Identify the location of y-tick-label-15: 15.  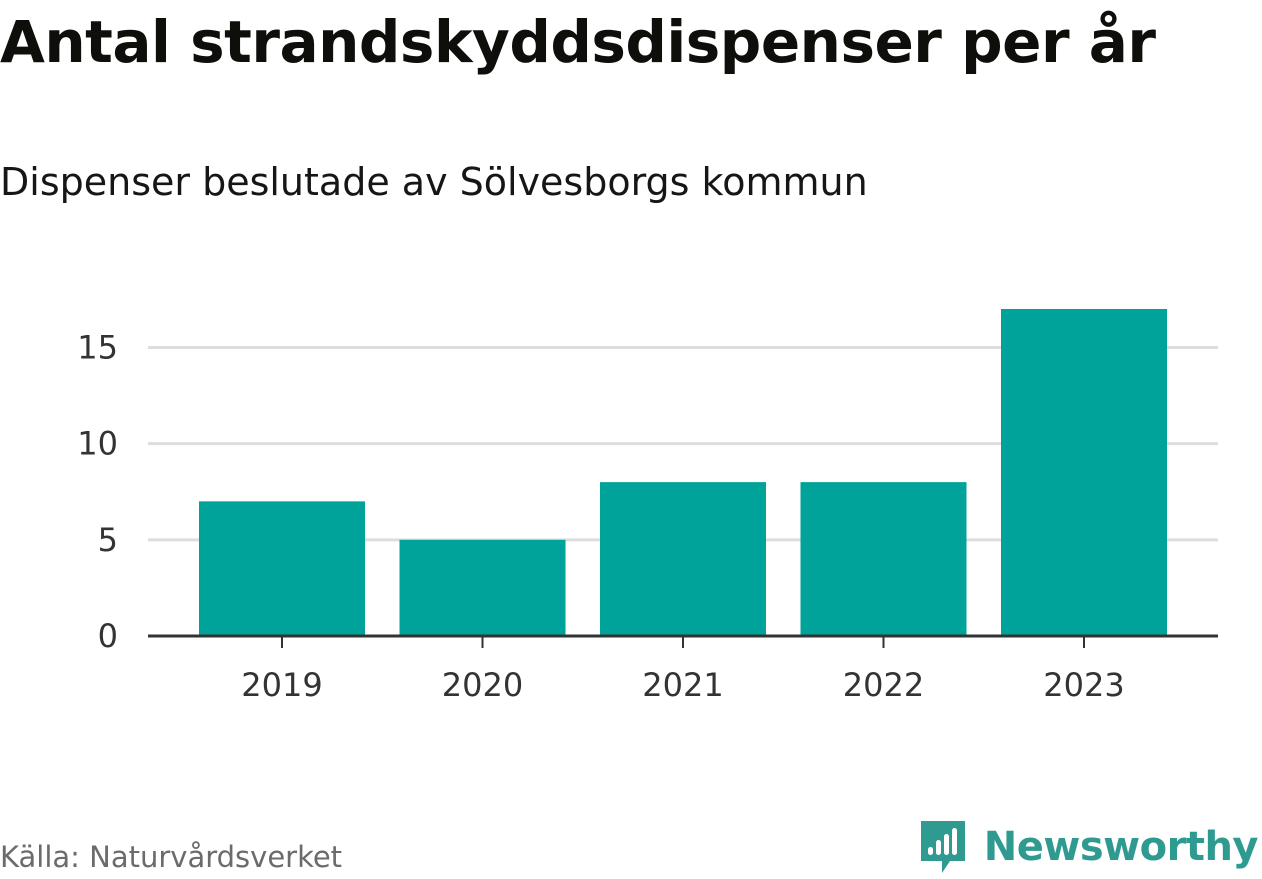
(97, 347).